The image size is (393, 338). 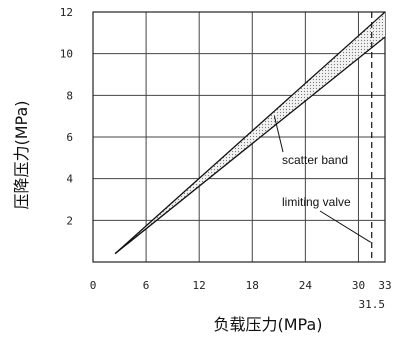 What do you see at coordinates (315, 160) in the screenshot?
I see `annotation-scatter-band: scatter band` at bounding box center [315, 160].